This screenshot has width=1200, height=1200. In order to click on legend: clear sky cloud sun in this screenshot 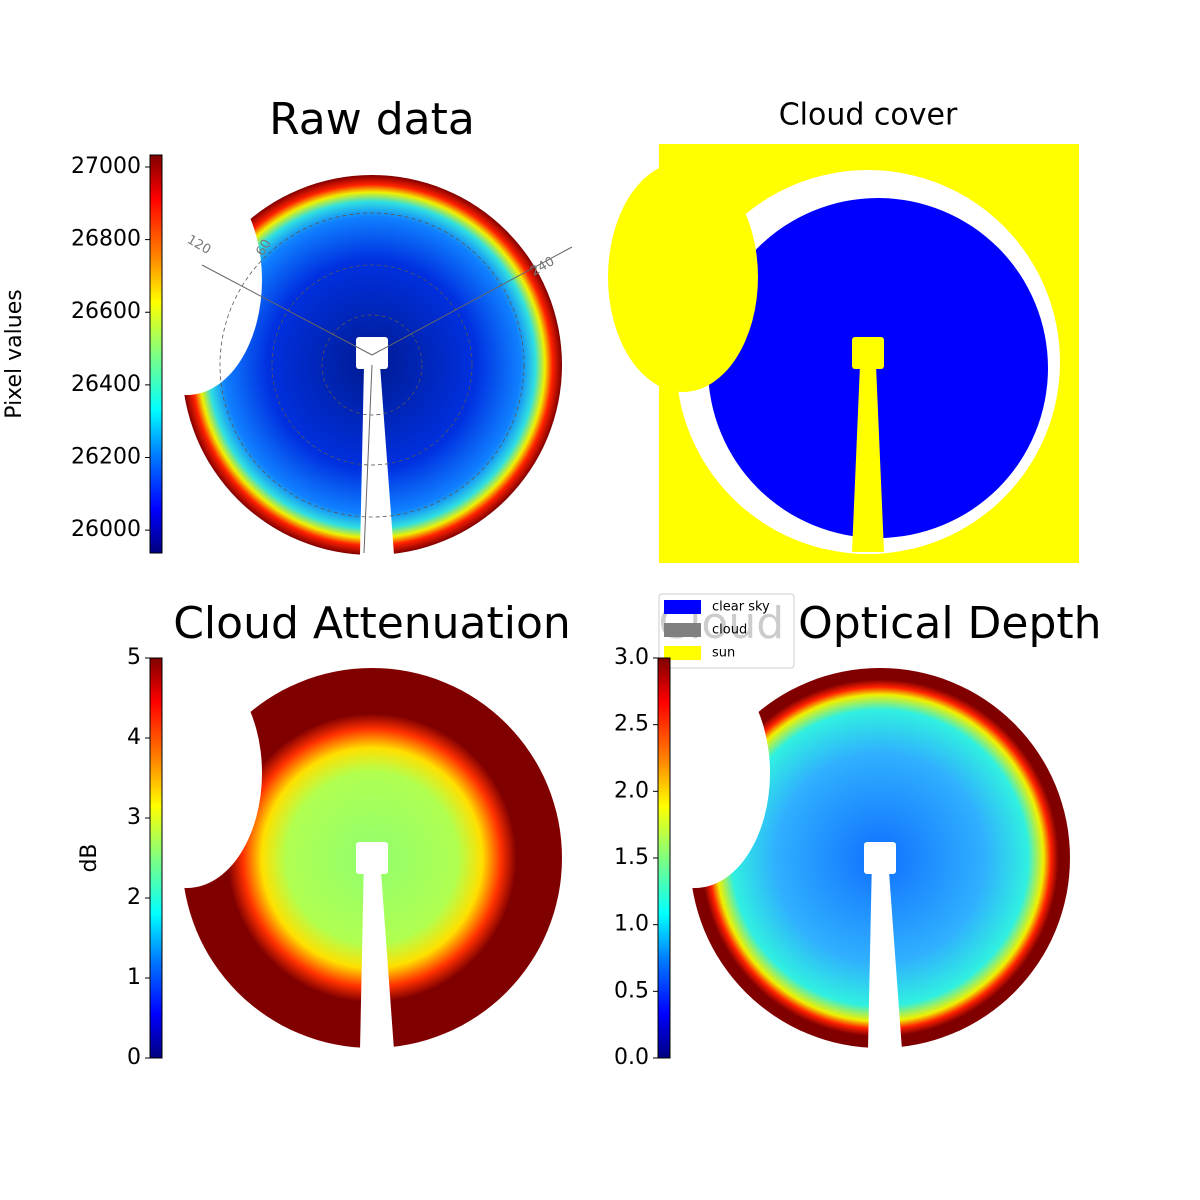, I will do `click(726, 631)`.